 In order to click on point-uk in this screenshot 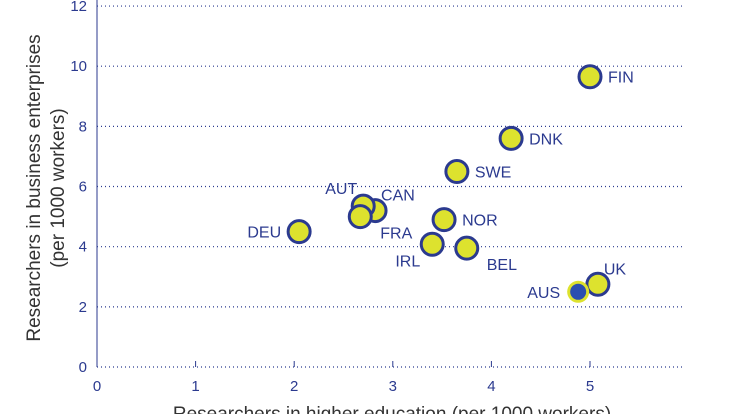, I will do `click(598, 284)`.